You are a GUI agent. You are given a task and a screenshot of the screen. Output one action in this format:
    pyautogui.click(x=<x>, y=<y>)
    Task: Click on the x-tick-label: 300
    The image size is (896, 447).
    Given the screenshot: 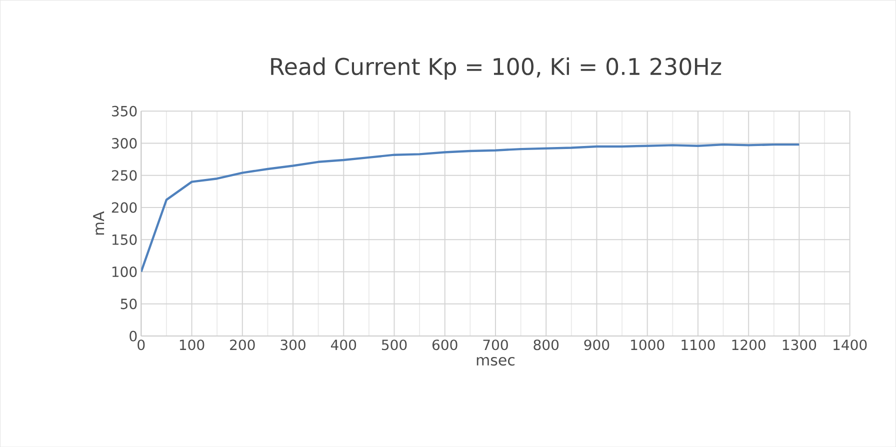 What is the action you would take?
    pyautogui.click(x=293, y=344)
    